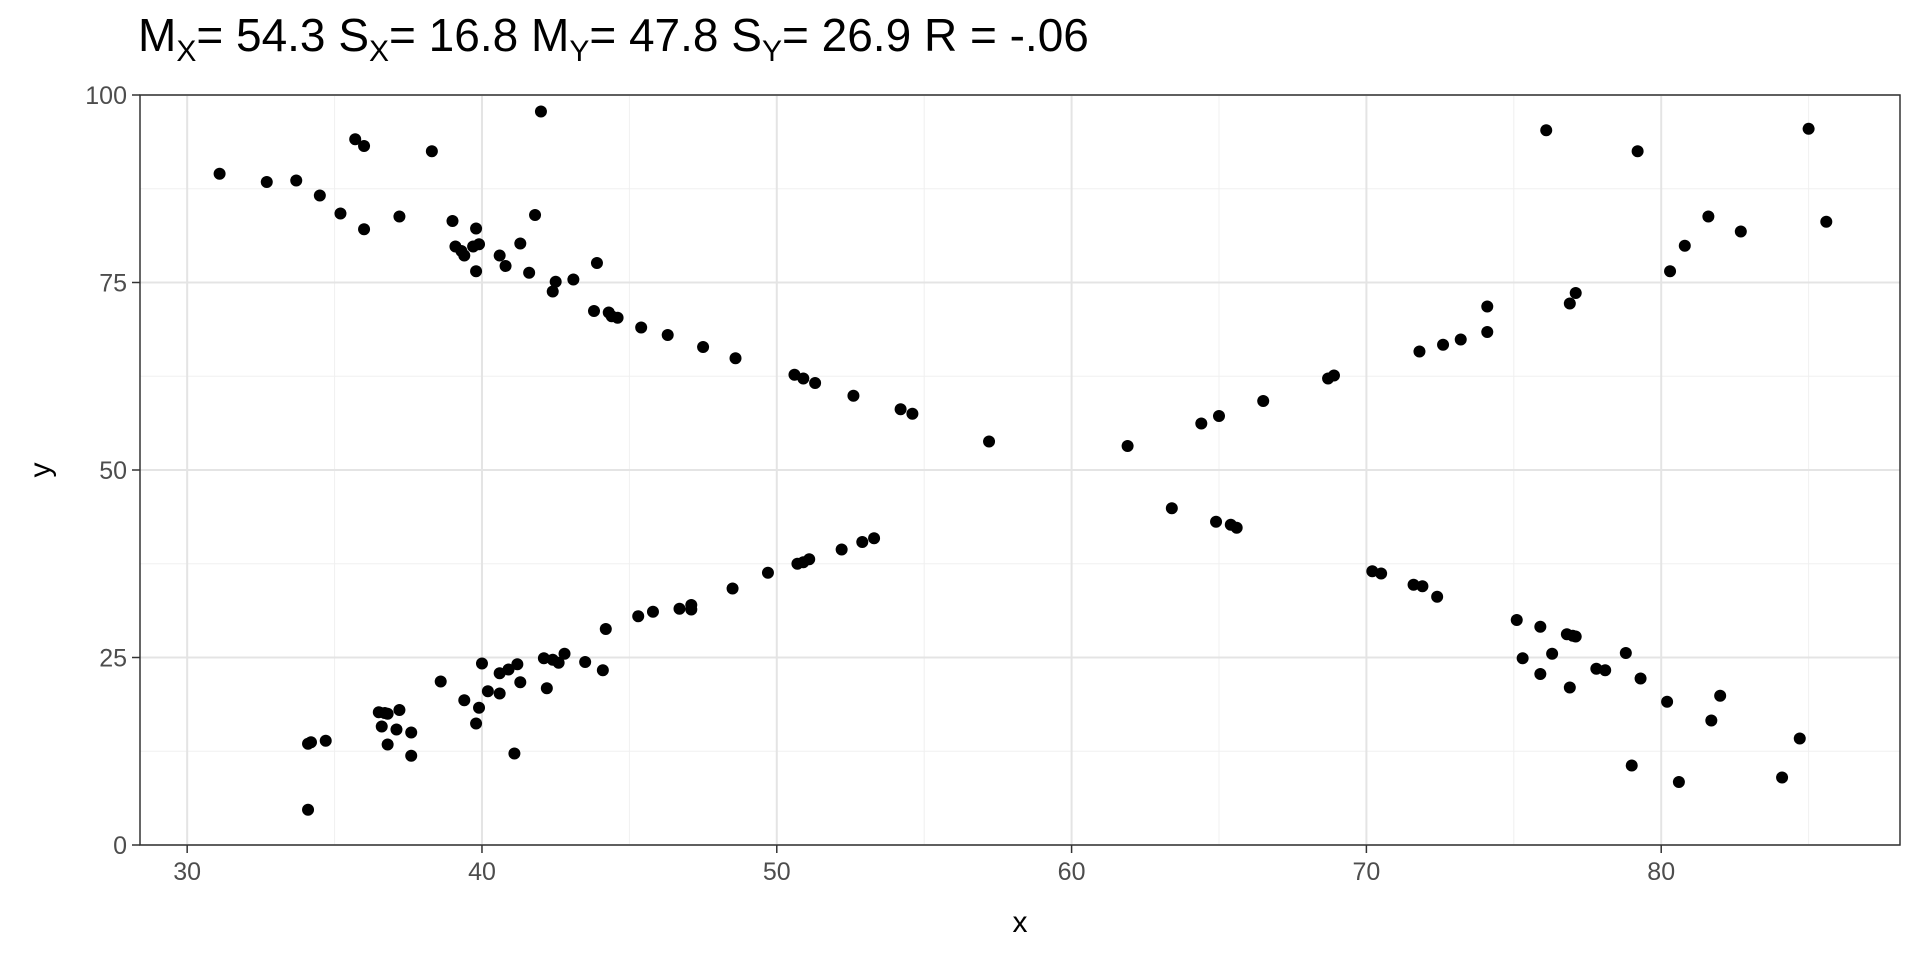  I want to click on mx-subscript: X, so click(186, 51).